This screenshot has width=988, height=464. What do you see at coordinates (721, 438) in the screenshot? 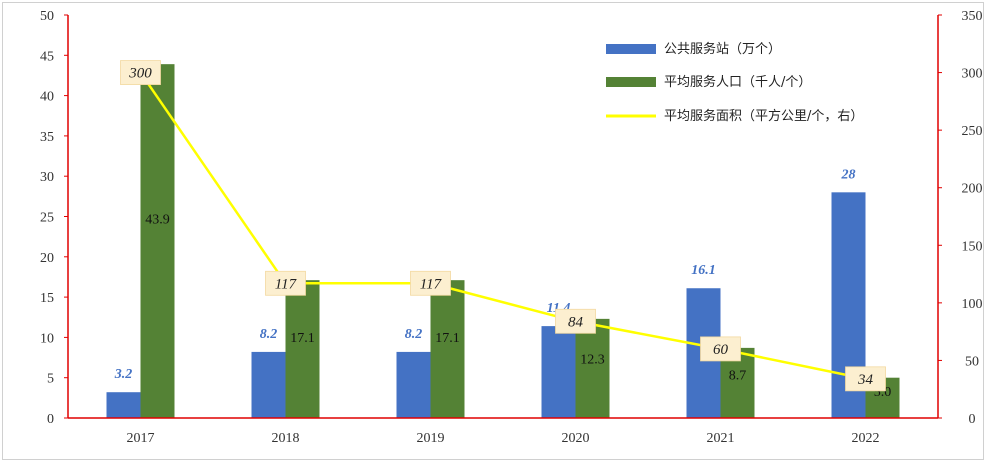
I see `x-tick-label: 2021` at bounding box center [721, 438].